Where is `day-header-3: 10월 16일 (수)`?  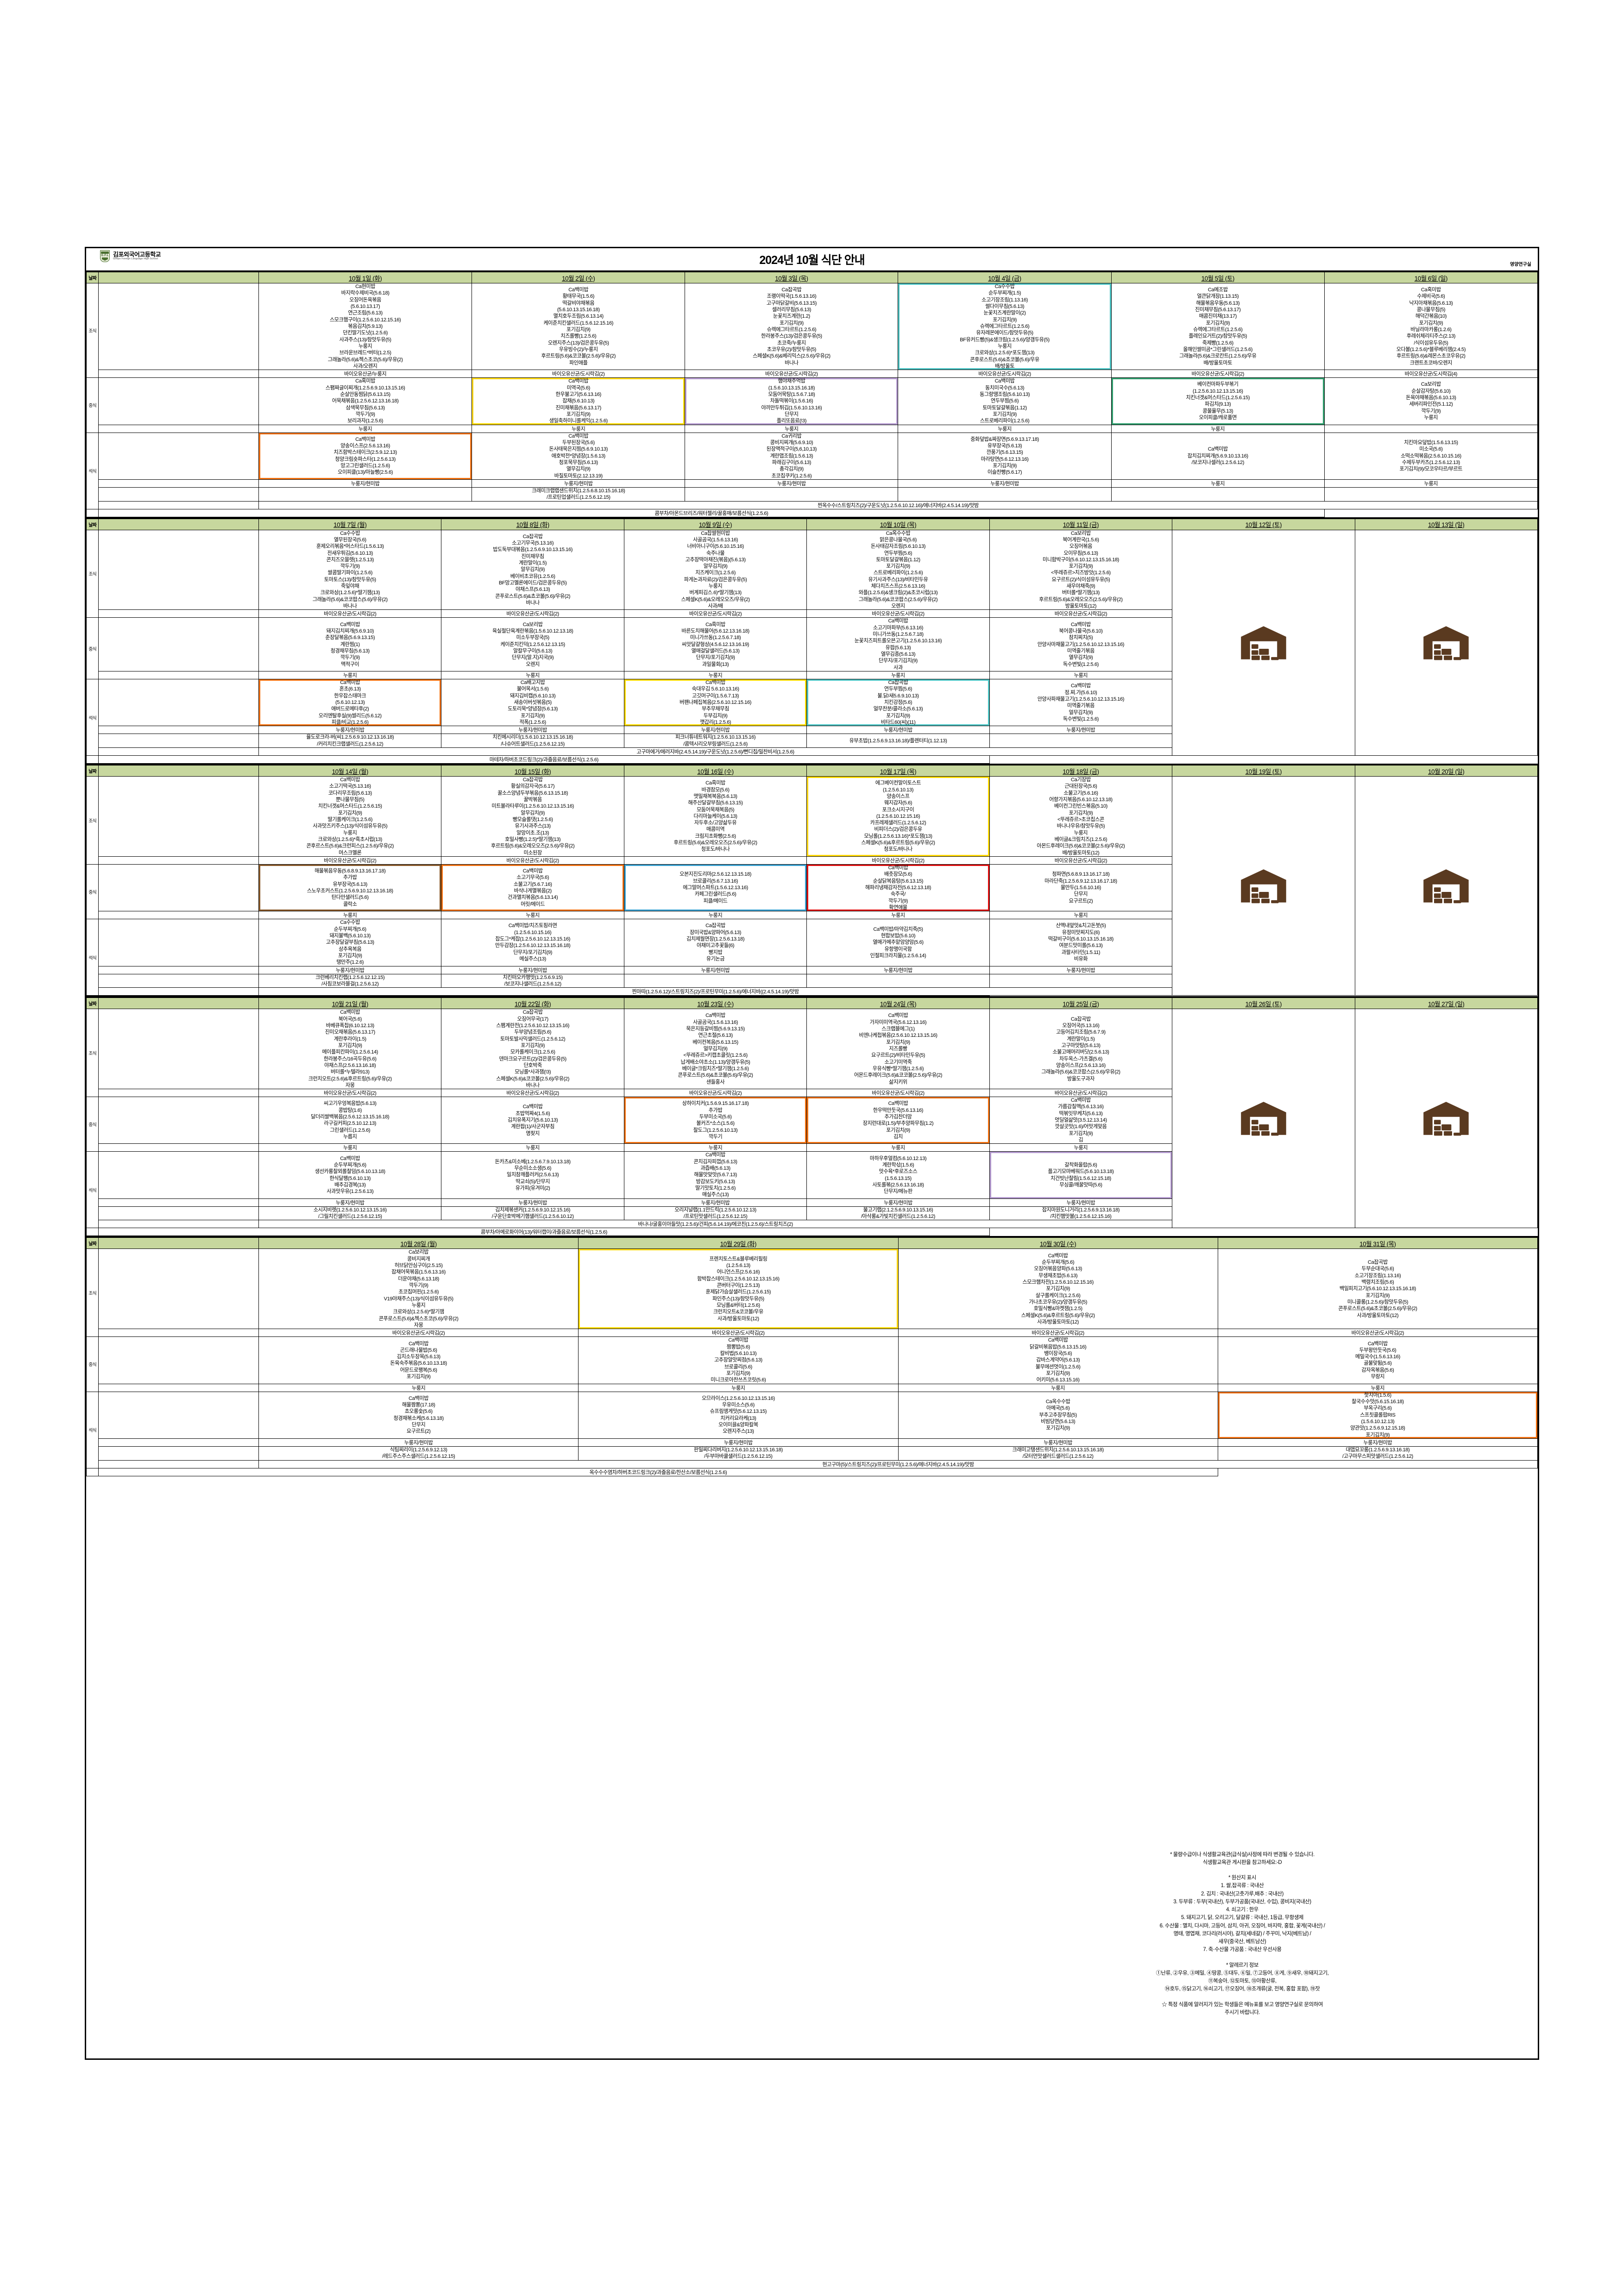 day-header-3: 10월 16일 (수) is located at coordinates (715, 771).